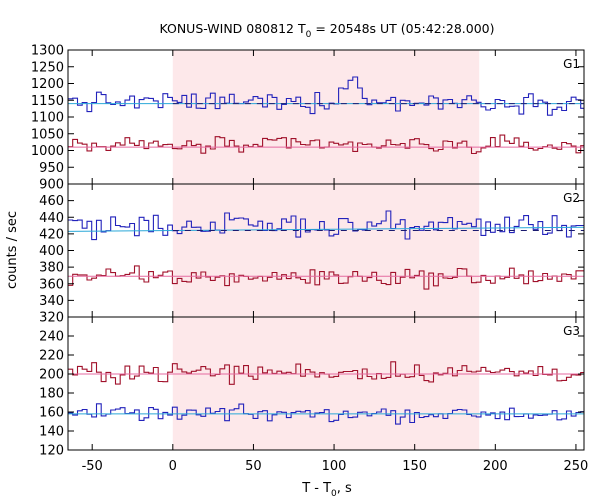 The width and height of the screenshot is (600, 500). I want to click on x-axis-label: T - T0, s, so click(326, 490).